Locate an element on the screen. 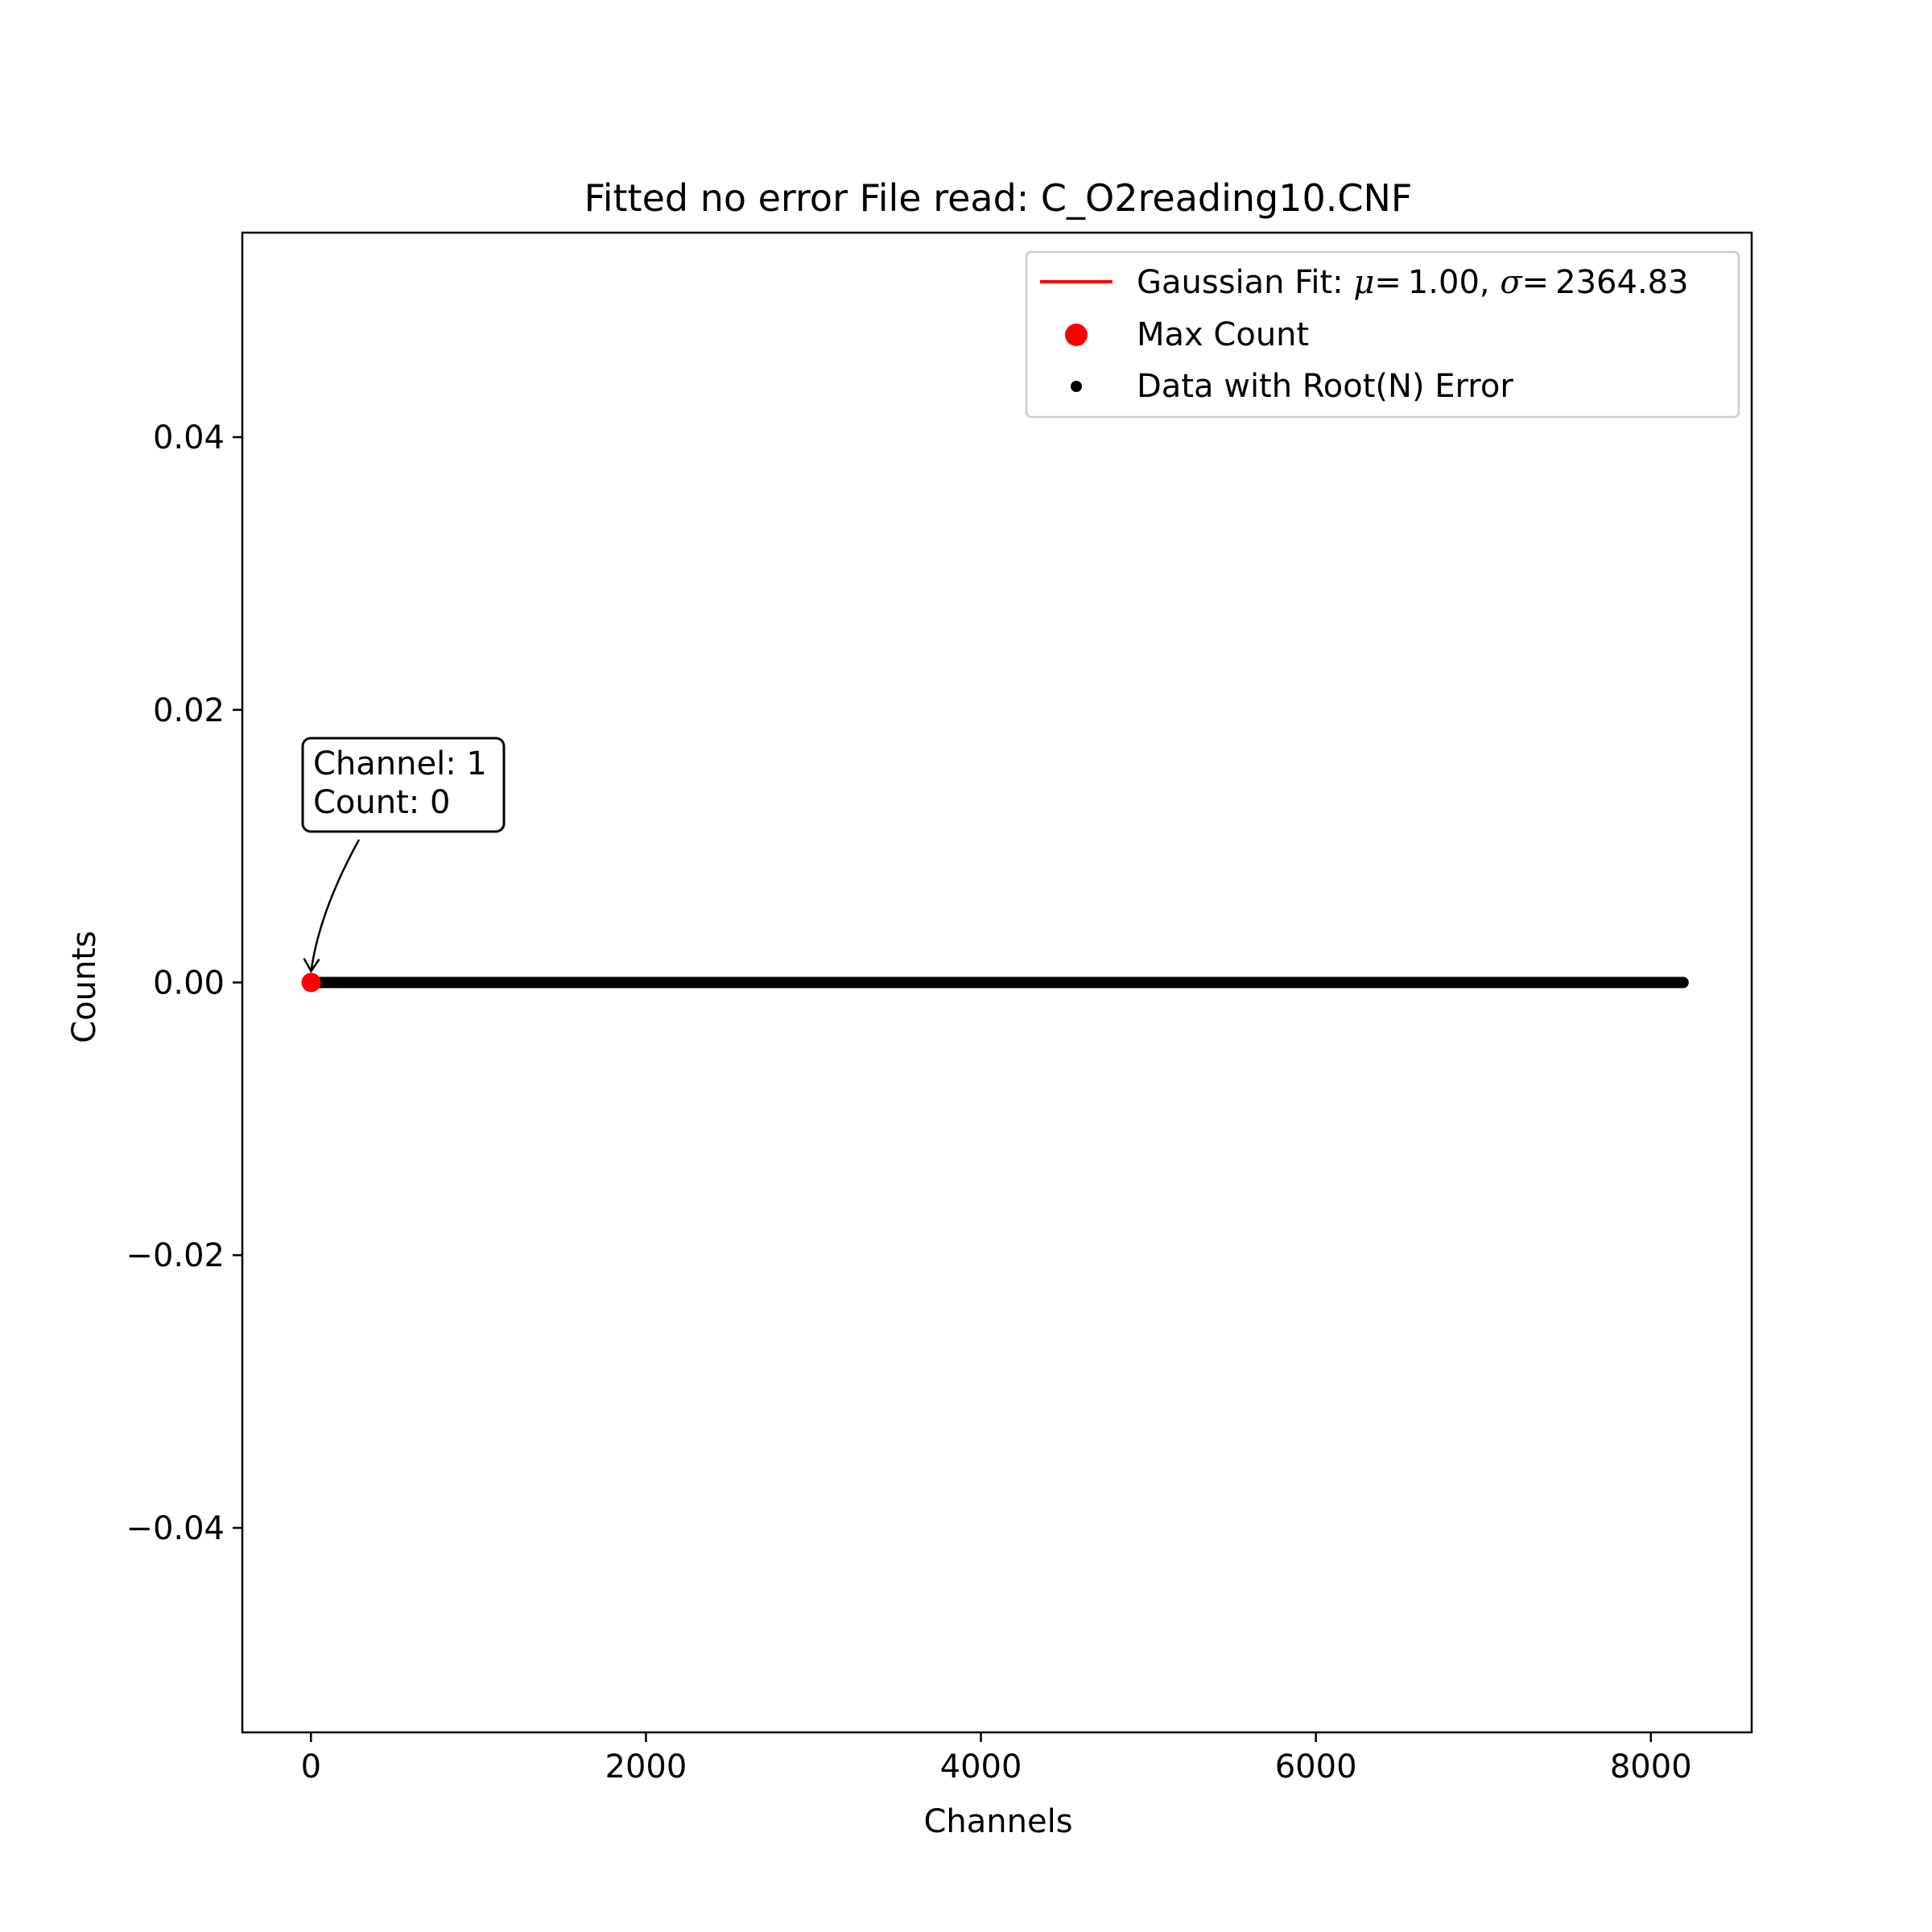  x-tick-label: 6000 is located at coordinates (1316, 1767).